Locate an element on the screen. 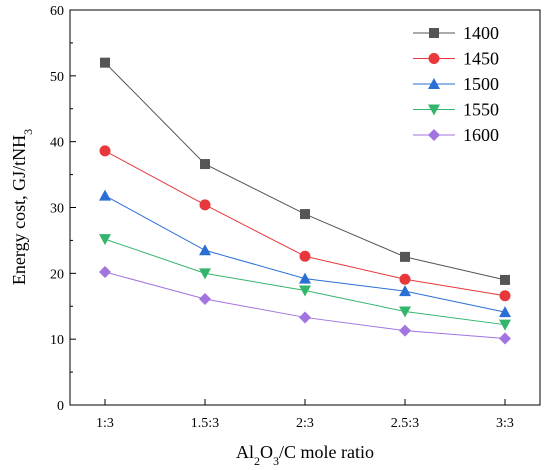 The image size is (550, 470). legend-item-1450: 1450 is located at coordinates (456, 59).